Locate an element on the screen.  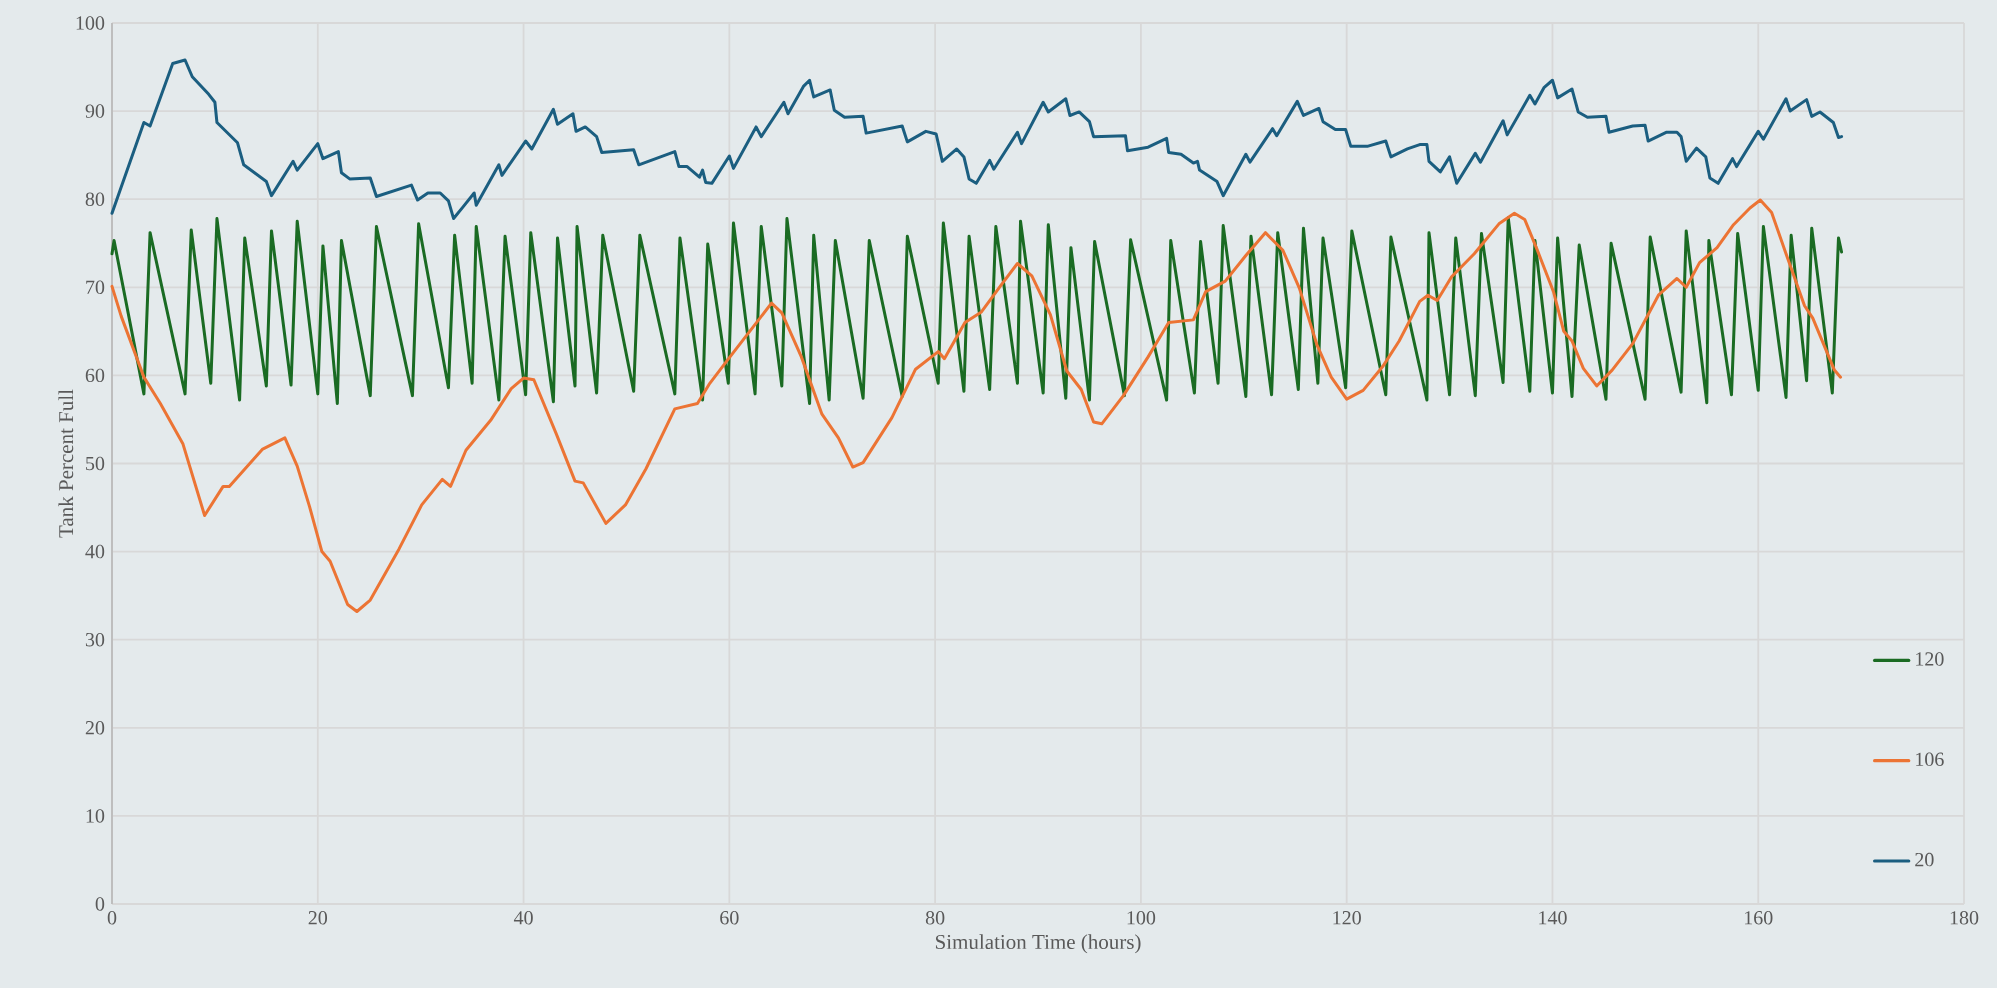
line-series is located at coordinates (977, 139).